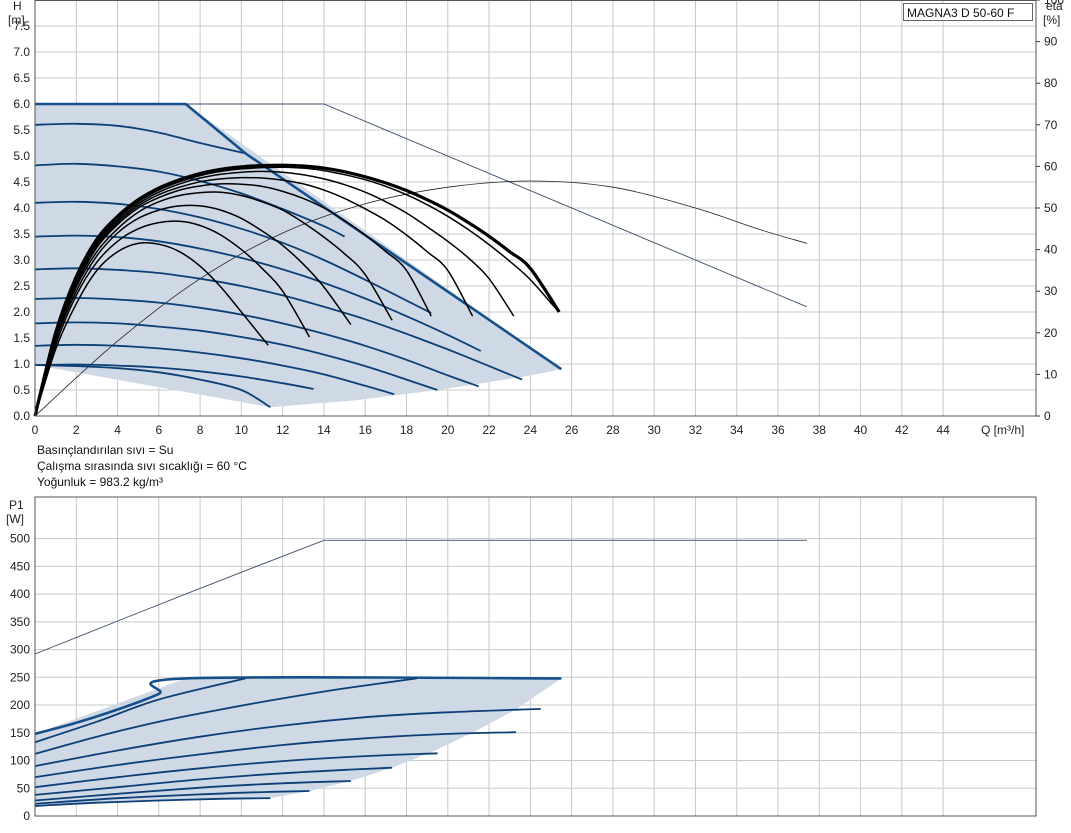 This screenshot has width=1071, height=833. Describe the element at coordinates (20, 539) in the screenshot. I see `y-tick-label: 500` at that location.